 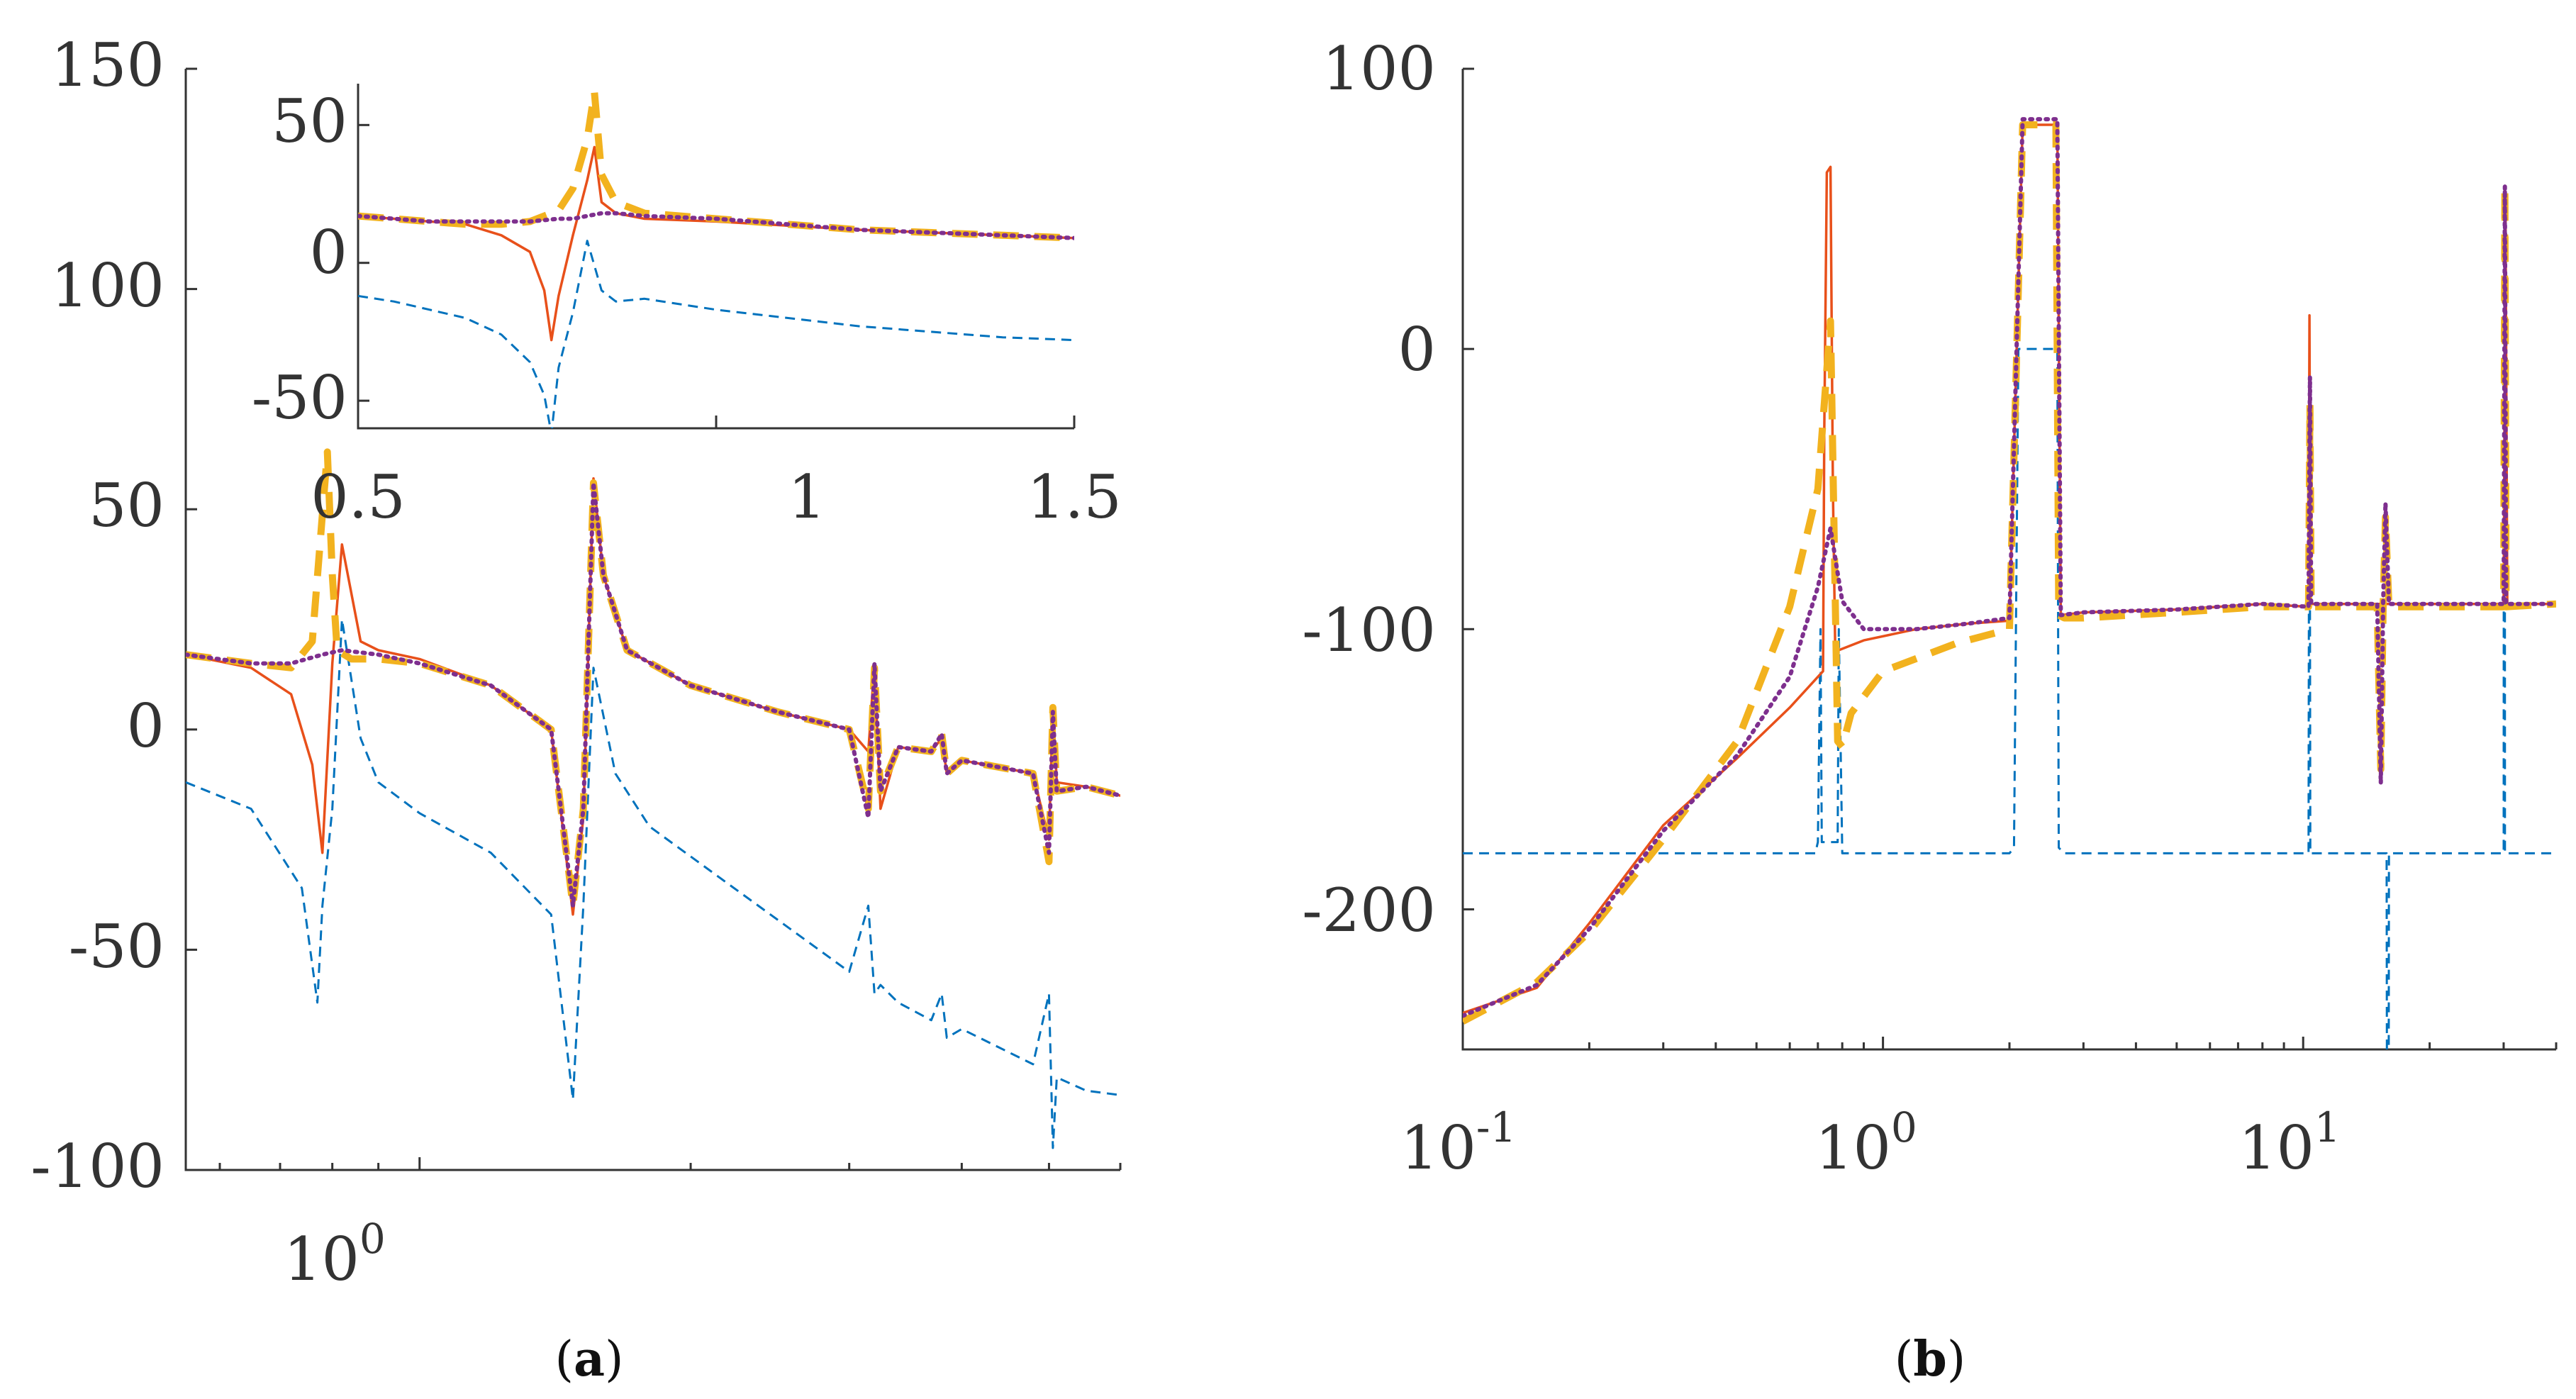 I want to click on chart-a-inset: 50 0 -50 0.5 1 1.5, so click(x=687, y=308).